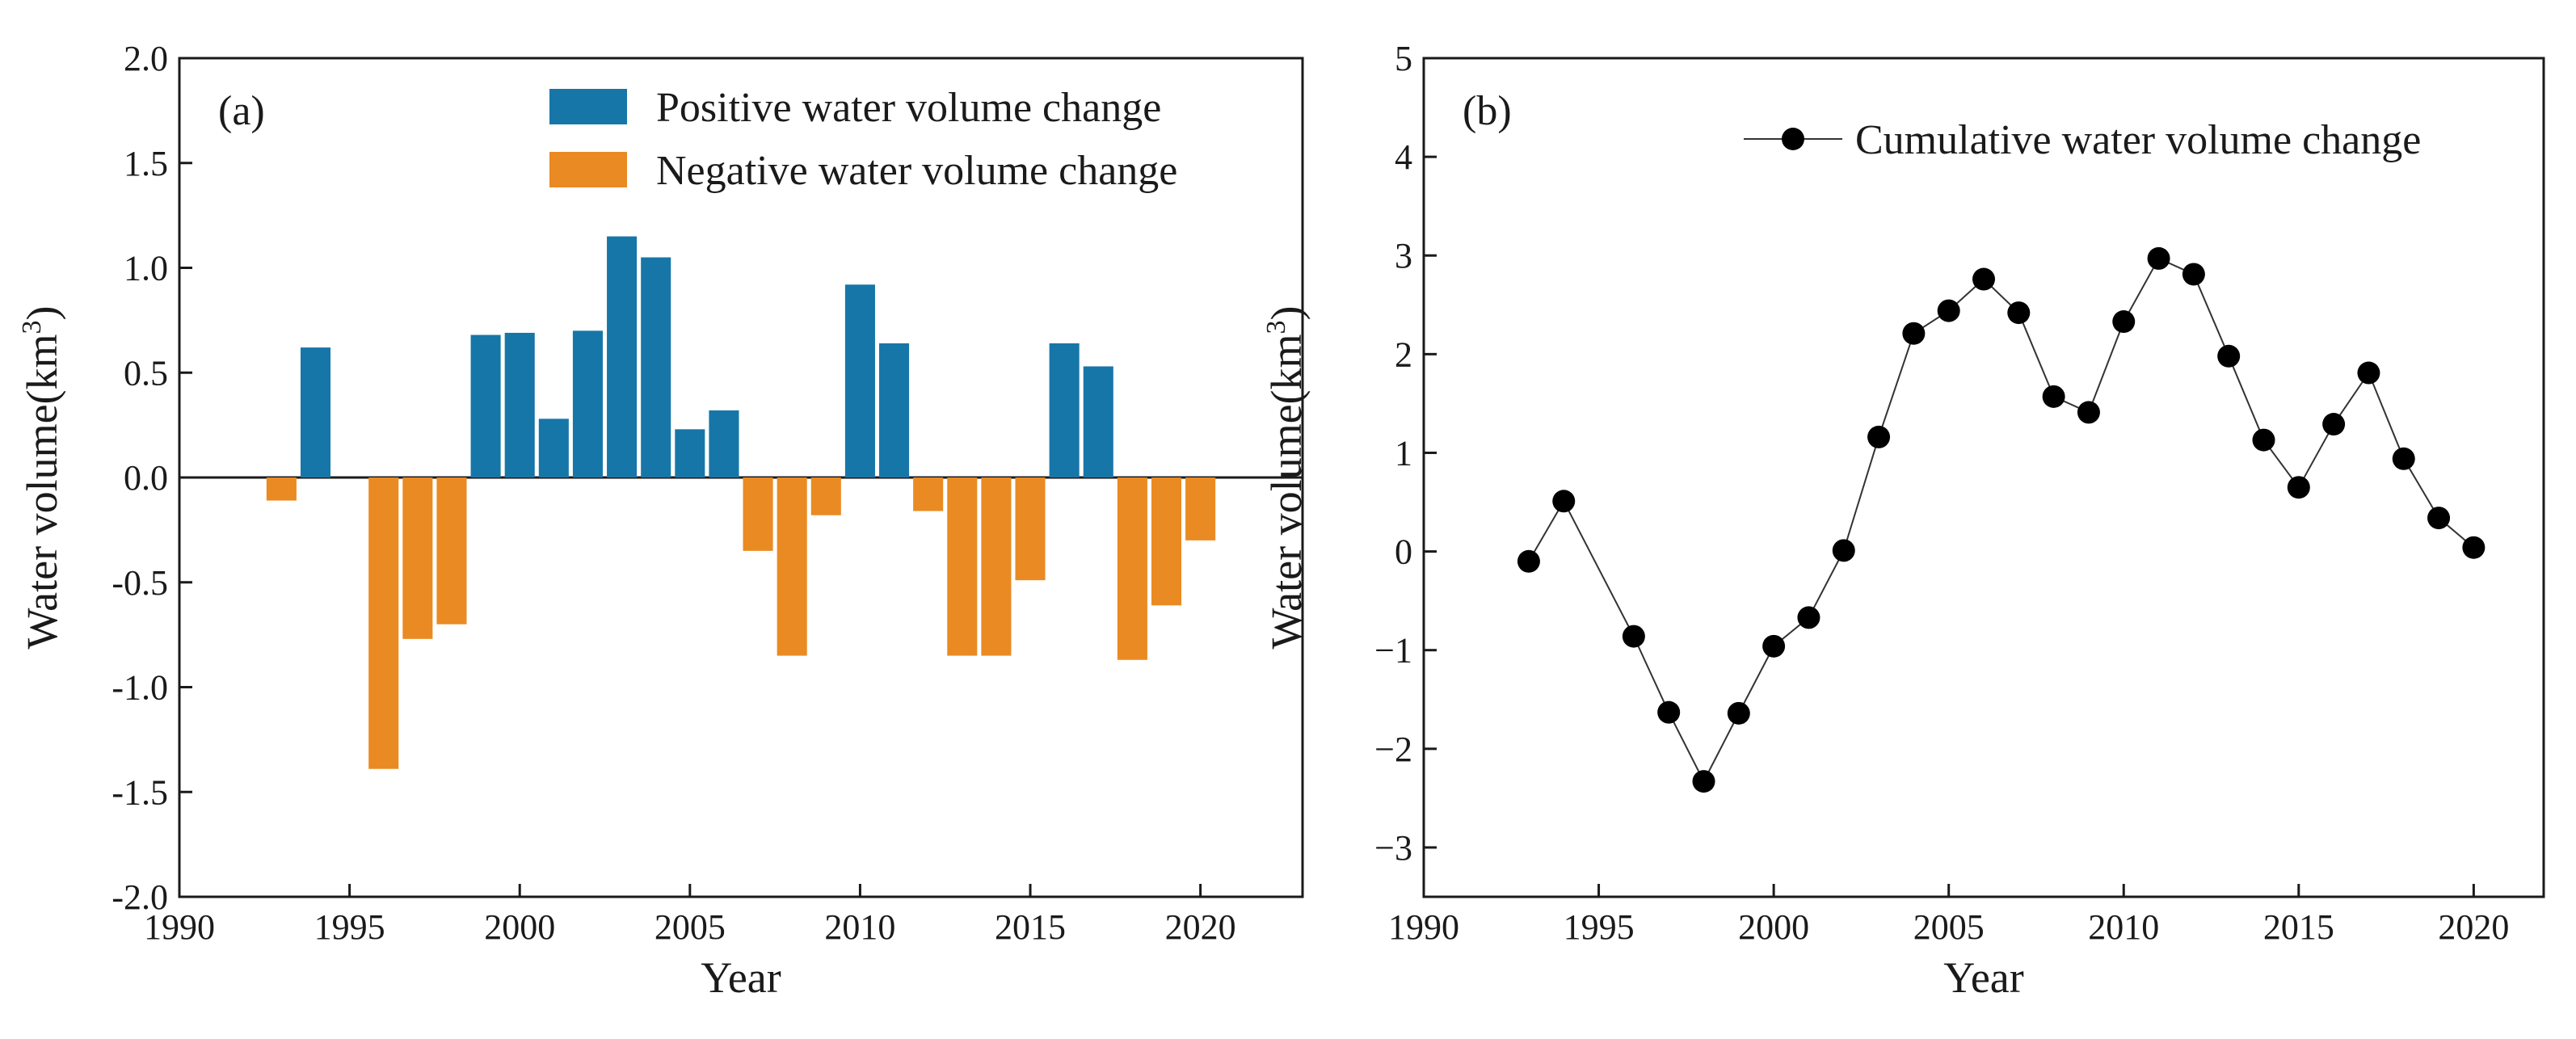 The height and width of the screenshot is (1039, 2576). Describe the element at coordinates (1403, 58) in the screenshot. I see `y-tick-label: 5` at that location.